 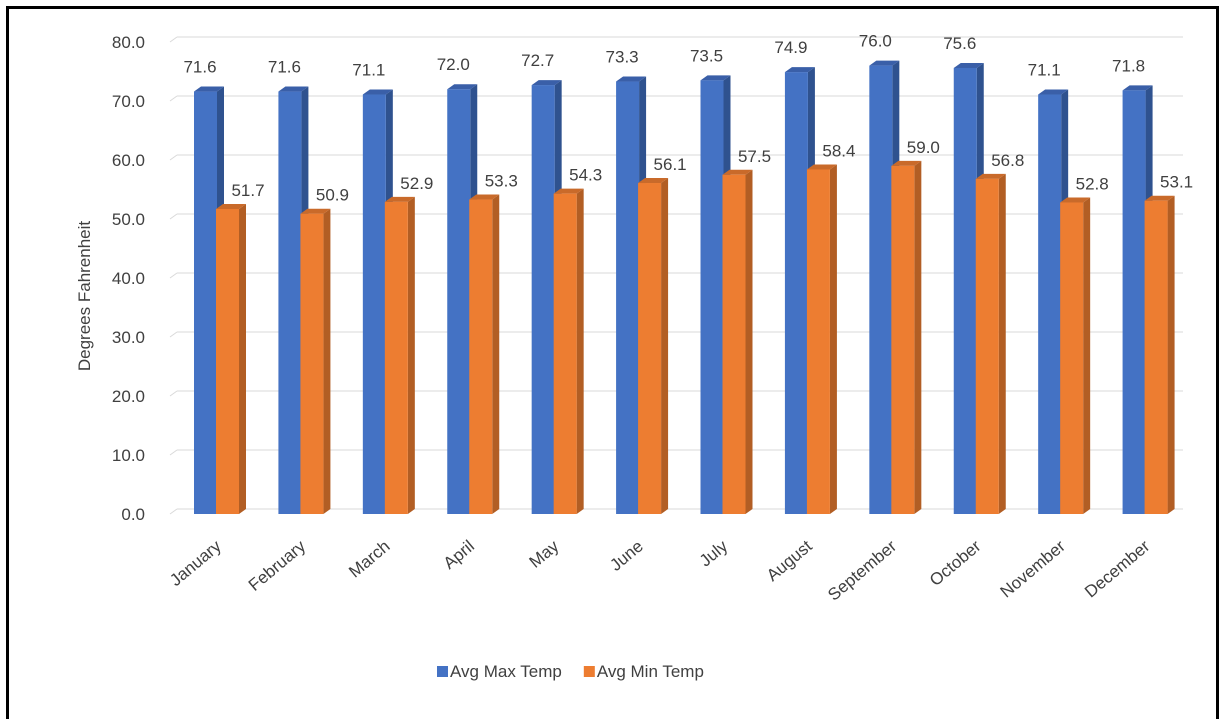 What do you see at coordinates (128, 337) in the screenshot?
I see `y-tick-label: 30.0` at bounding box center [128, 337].